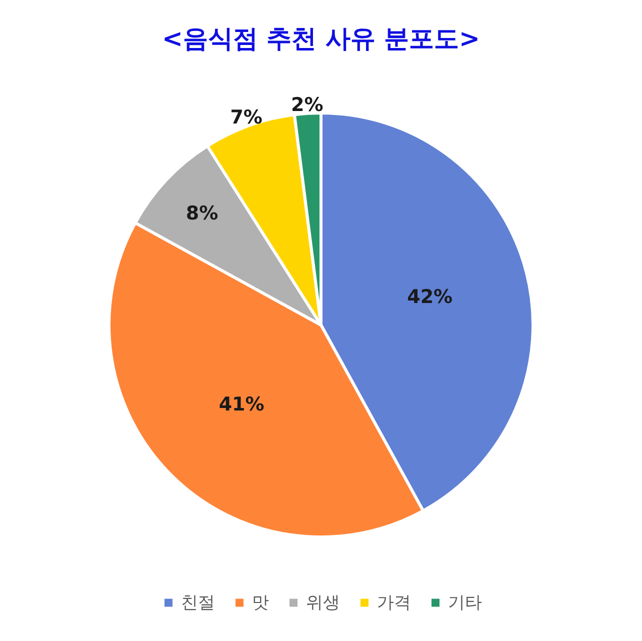 The height and width of the screenshot is (641, 642). Describe the element at coordinates (394, 602) in the screenshot. I see `legend-label: 가격` at that location.